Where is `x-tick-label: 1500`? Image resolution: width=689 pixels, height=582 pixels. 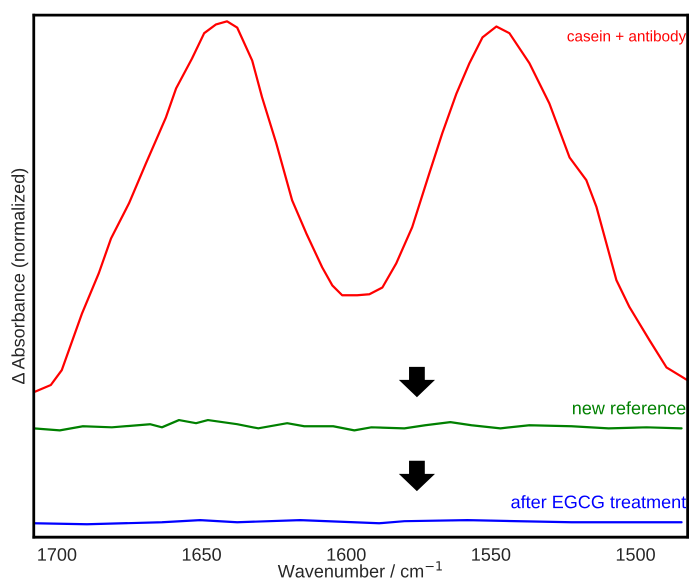 x-tick-label: 1500 is located at coordinates (635, 554).